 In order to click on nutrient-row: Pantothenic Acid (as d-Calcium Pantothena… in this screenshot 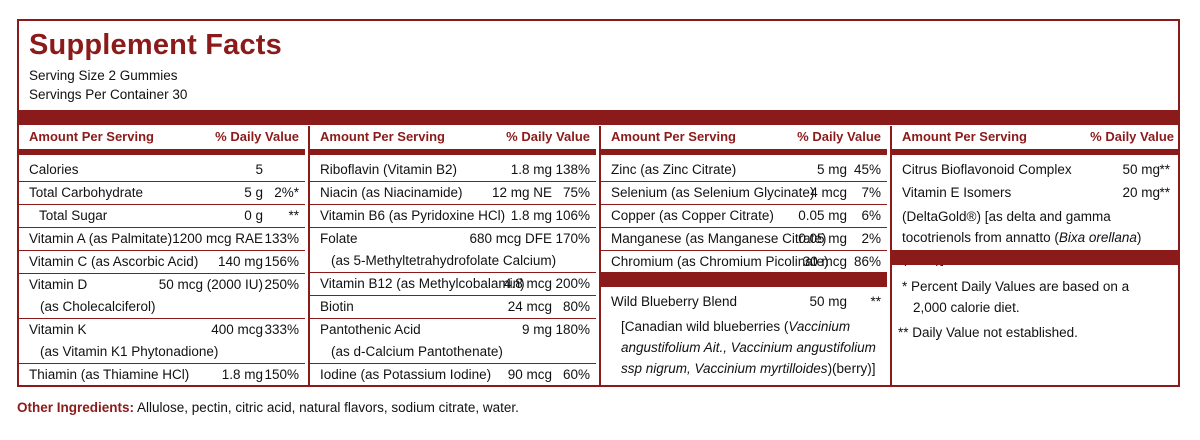, I will do `click(453, 341)`.